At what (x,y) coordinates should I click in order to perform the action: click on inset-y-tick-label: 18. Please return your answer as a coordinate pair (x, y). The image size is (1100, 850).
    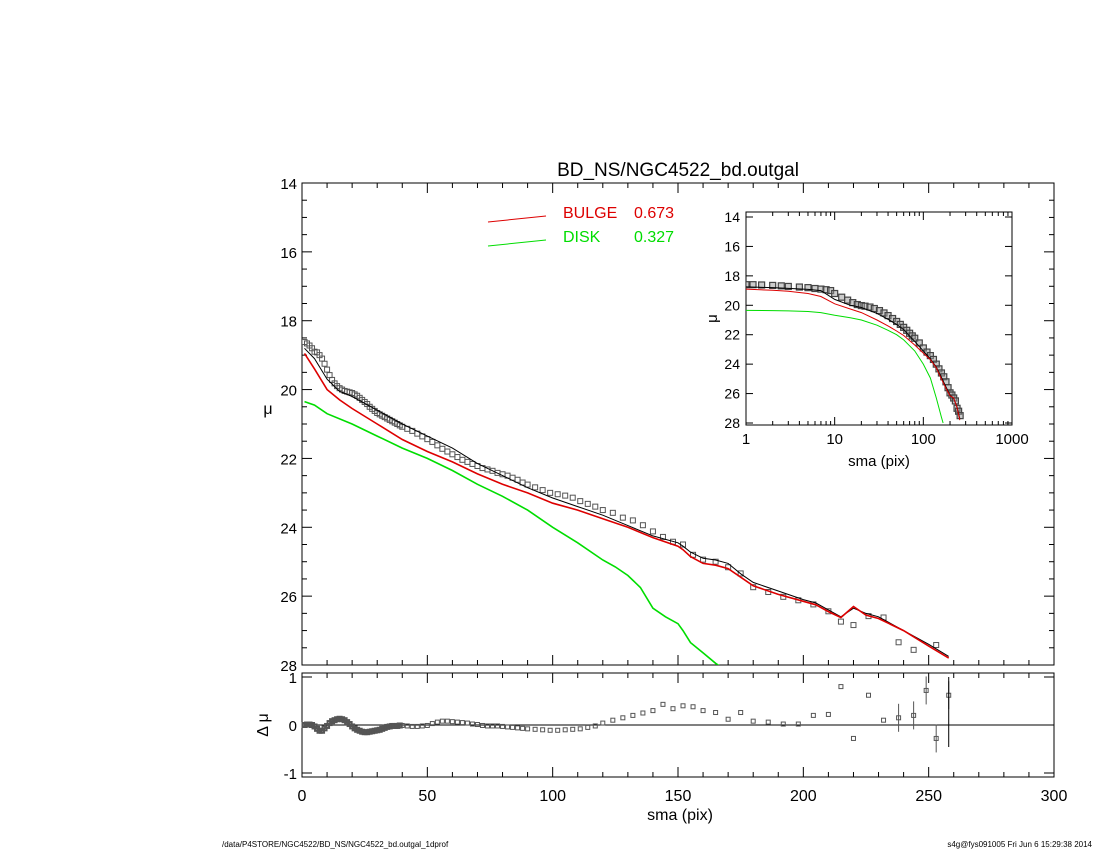
    Looking at the image, I should click on (732, 276).